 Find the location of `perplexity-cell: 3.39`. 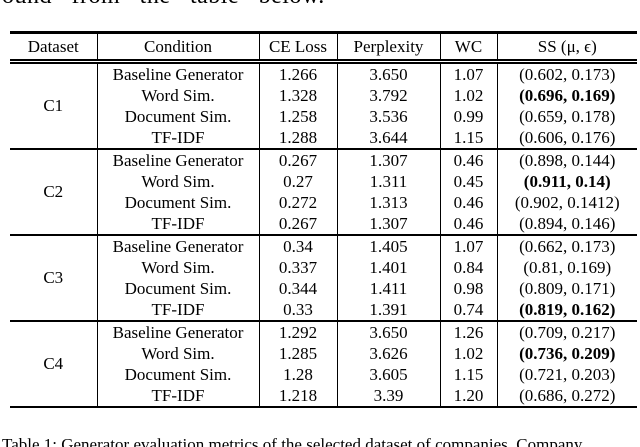

perplexity-cell: 3.39 is located at coordinates (388, 396).